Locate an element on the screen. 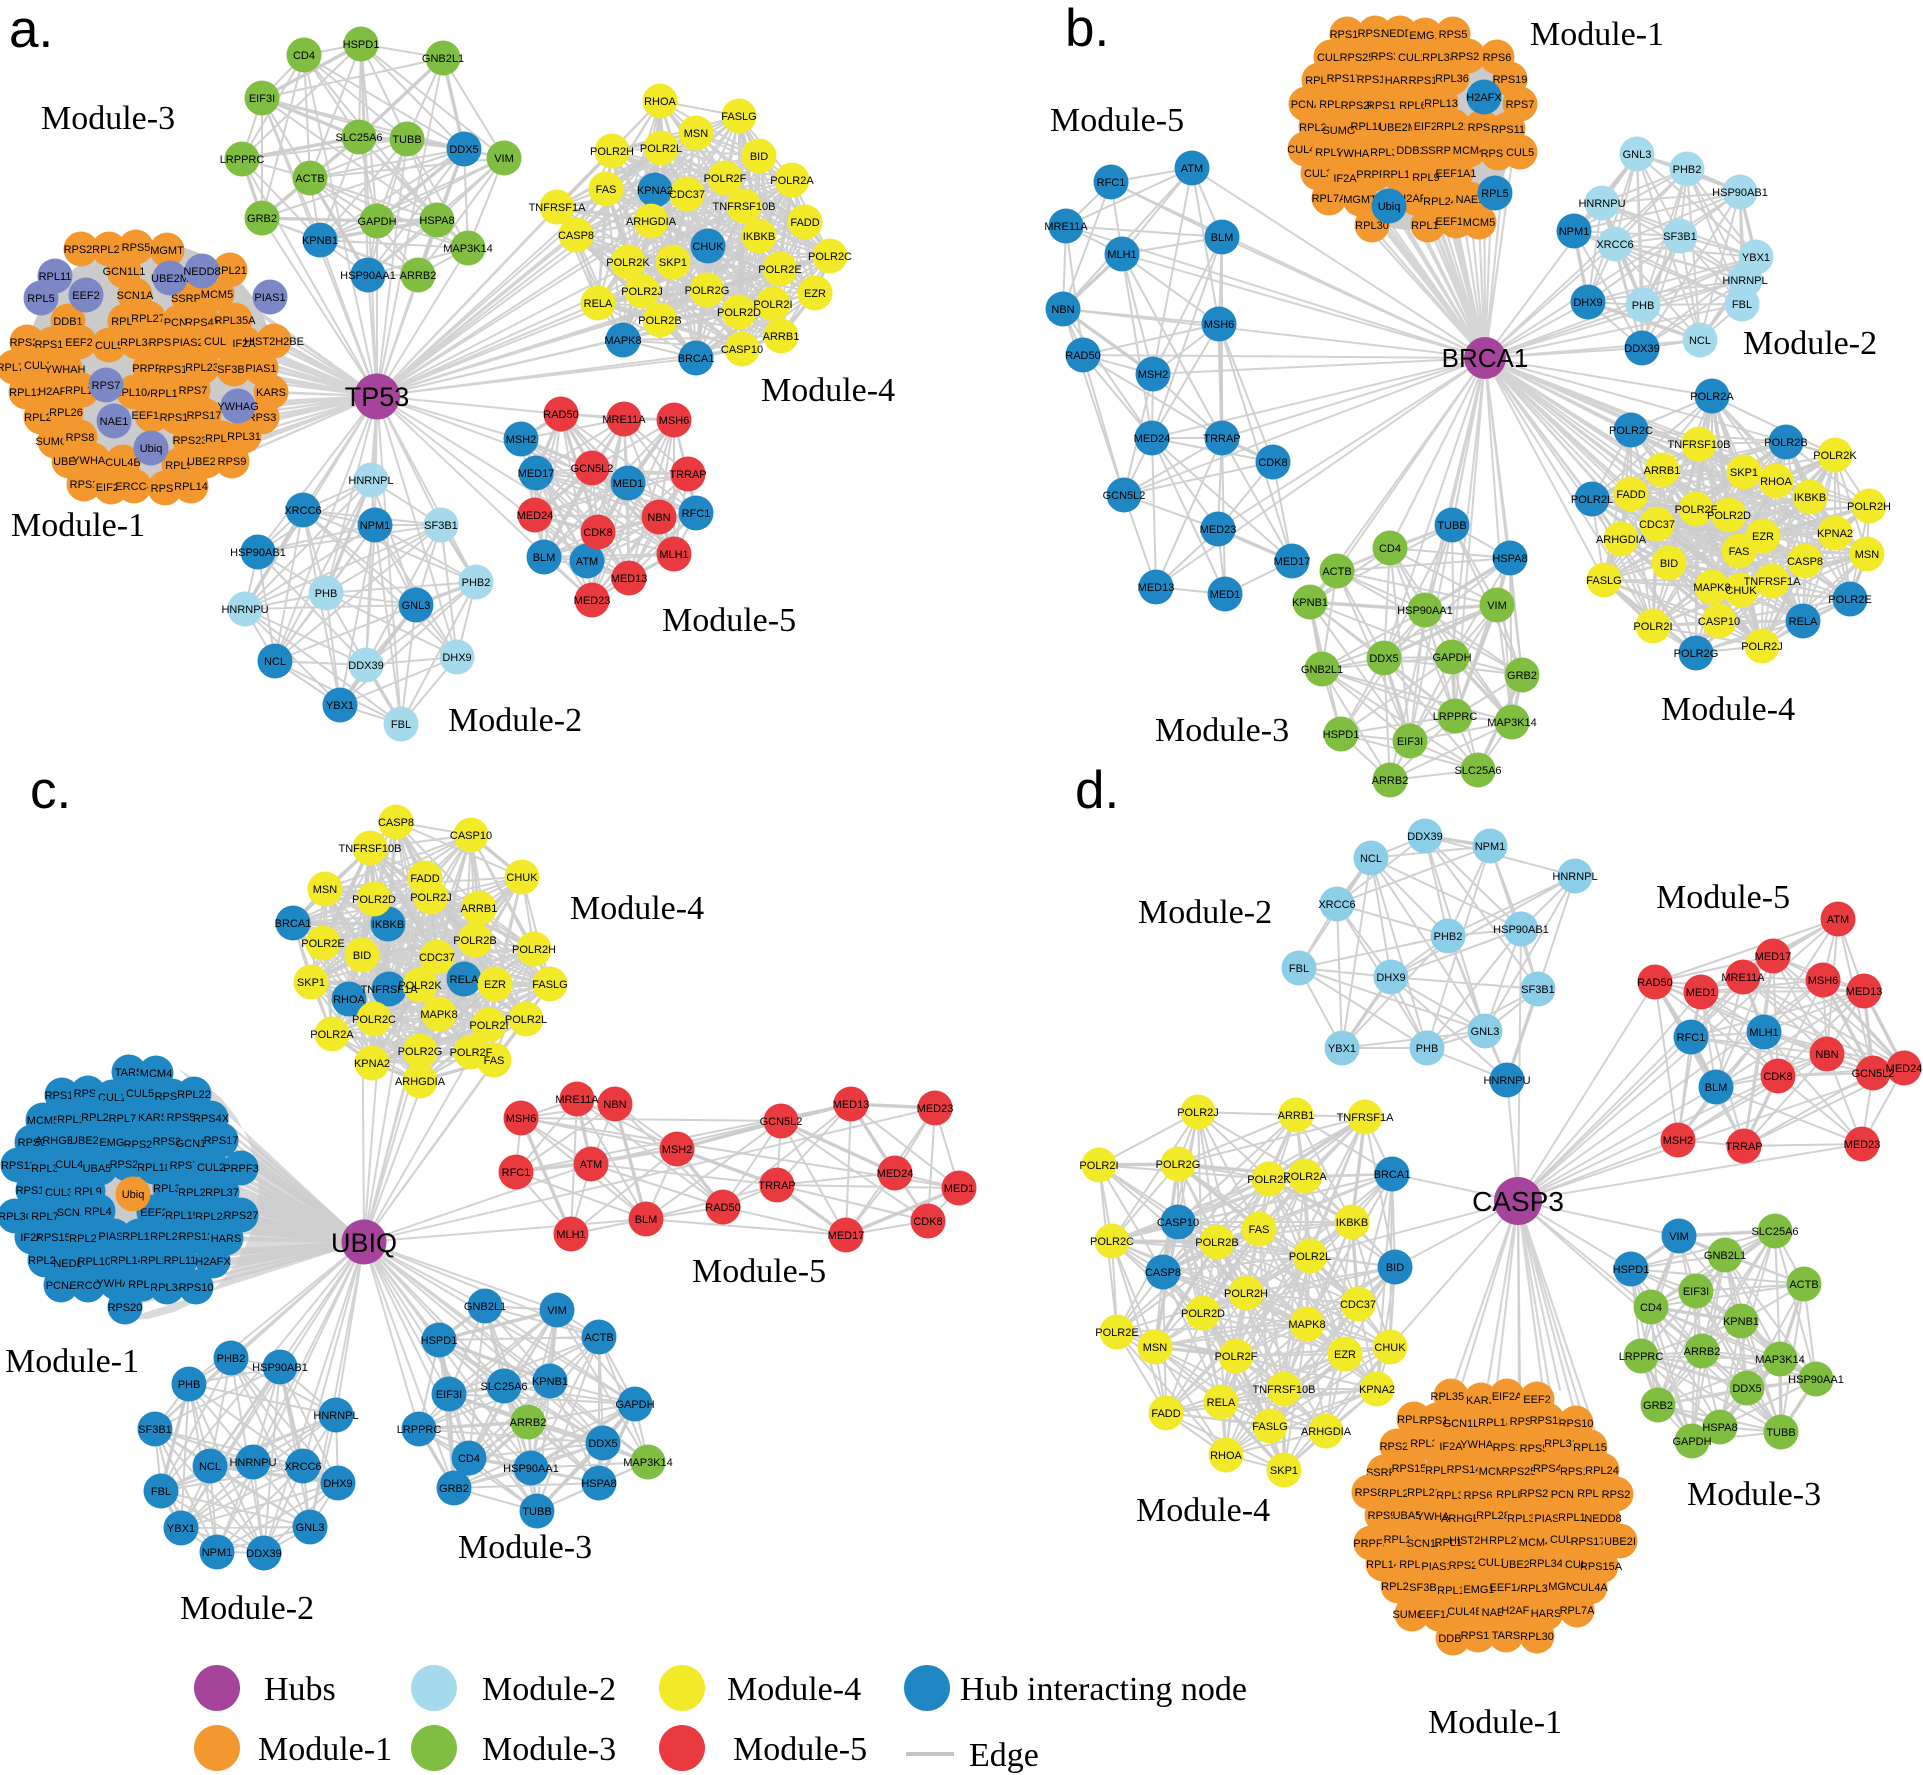 The height and width of the screenshot is (1775, 1923). svg-text: CUL1 is located at coordinates (1412, 58).